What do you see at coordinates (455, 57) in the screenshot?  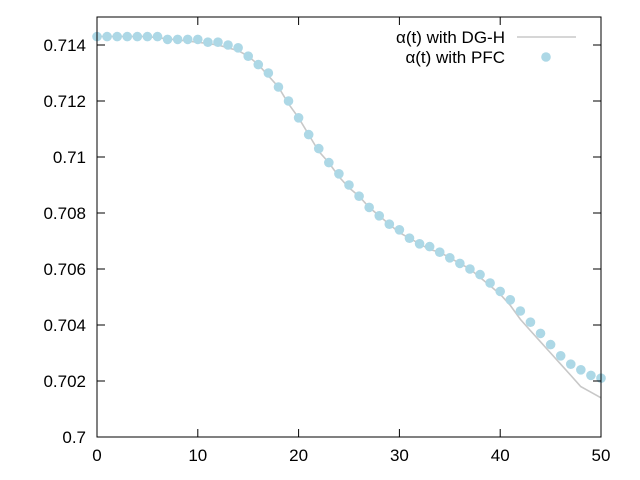 I see `legend-label: α(t) with PFC` at bounding box center [455, 57].